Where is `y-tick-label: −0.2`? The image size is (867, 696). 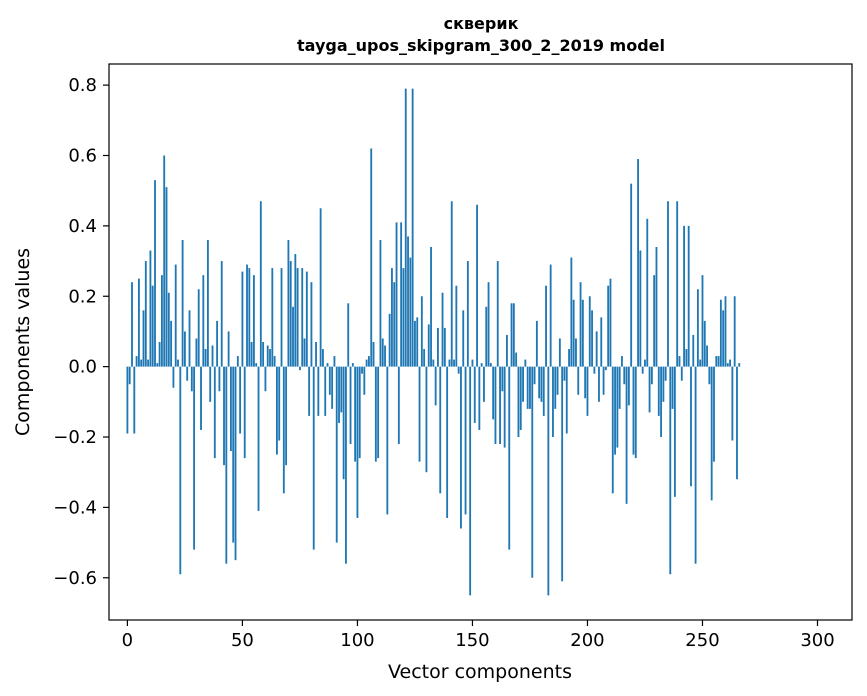 y-tick-label: −0.2 is located at coordinates (75, 437).